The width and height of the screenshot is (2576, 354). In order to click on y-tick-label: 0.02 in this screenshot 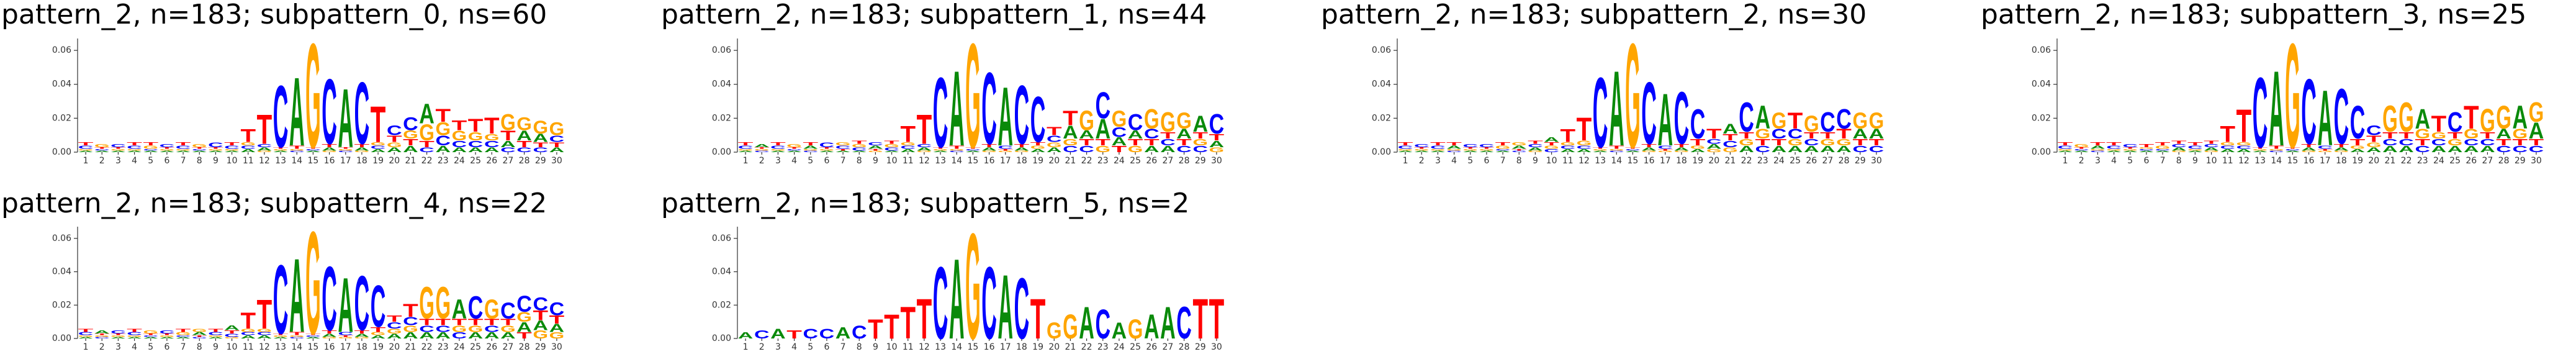, I will do `click(61, 305)`.